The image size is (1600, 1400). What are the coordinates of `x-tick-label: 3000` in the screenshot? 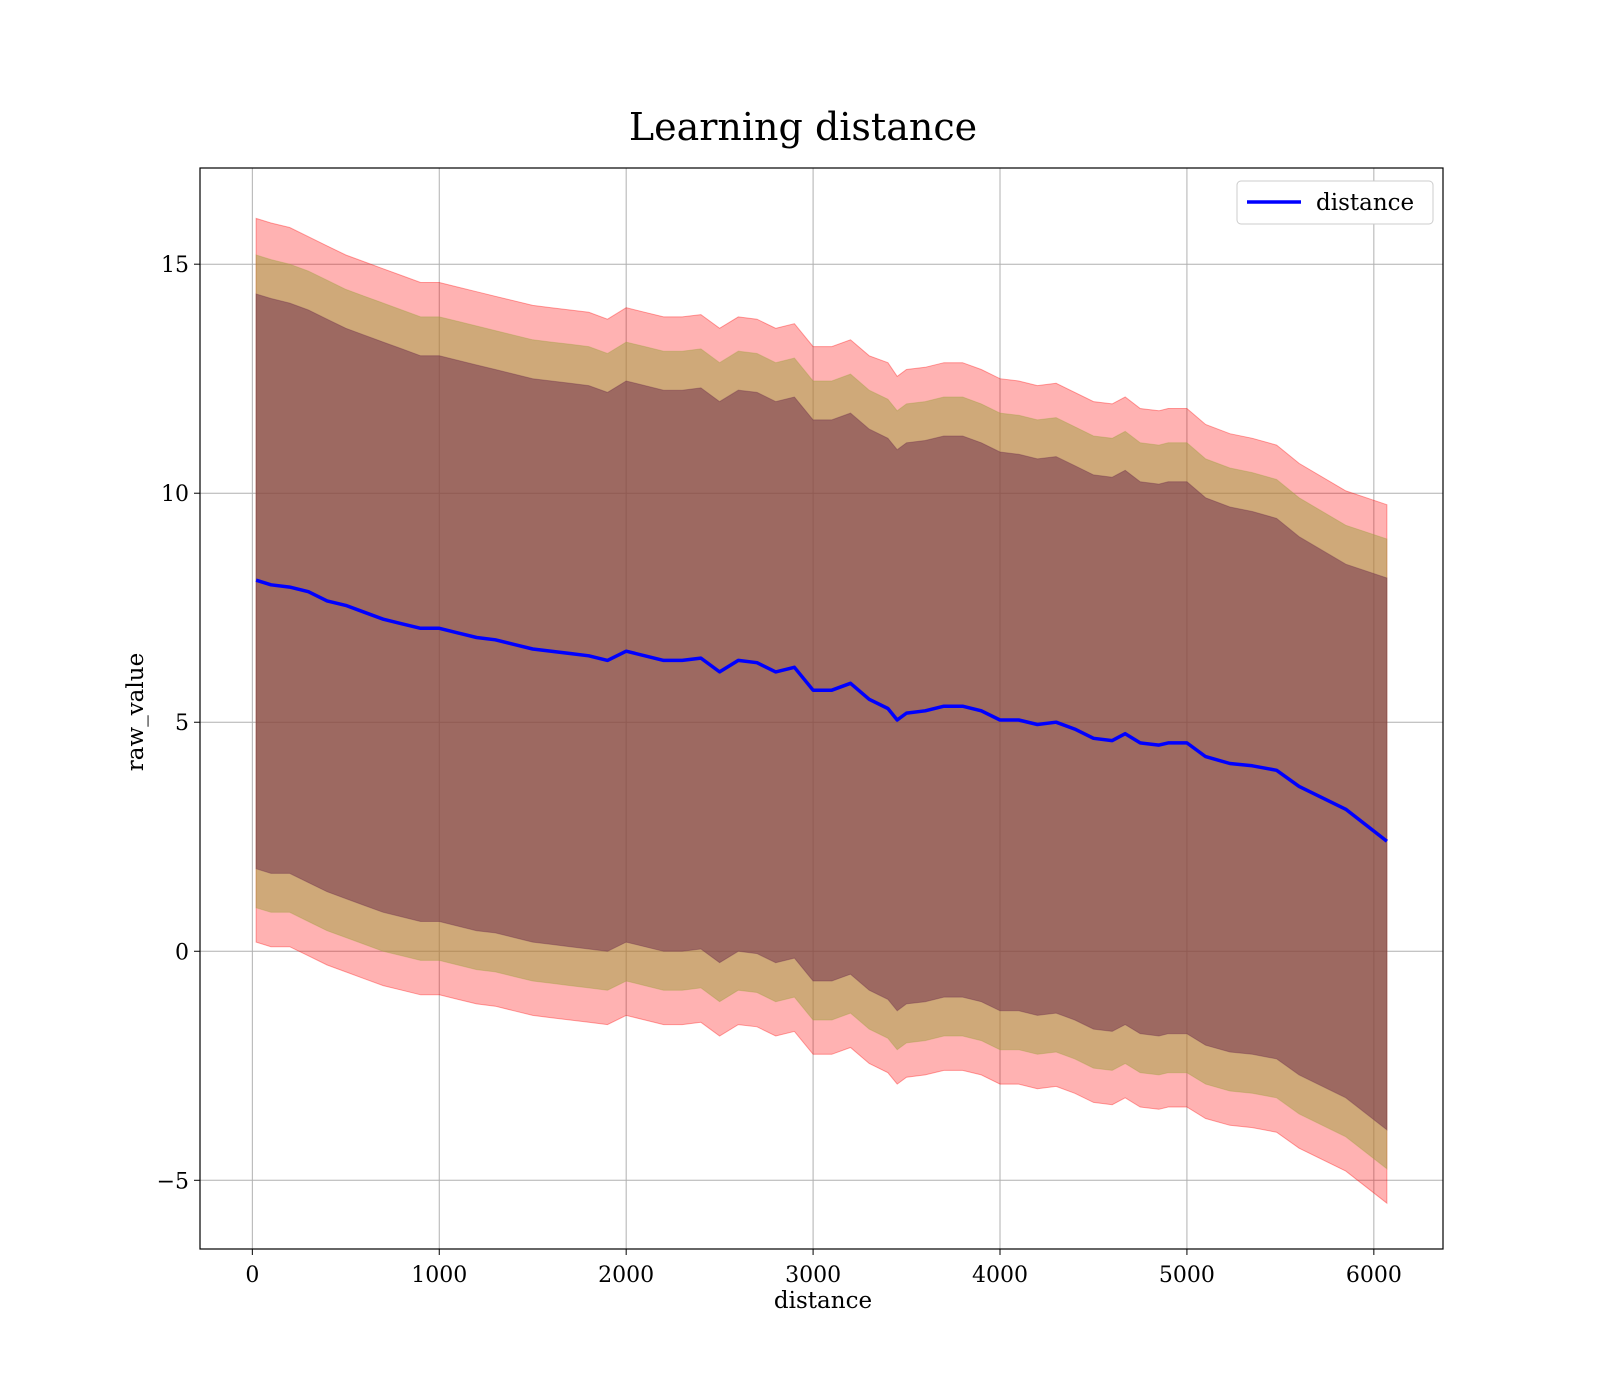 It's located at (813, 1275).